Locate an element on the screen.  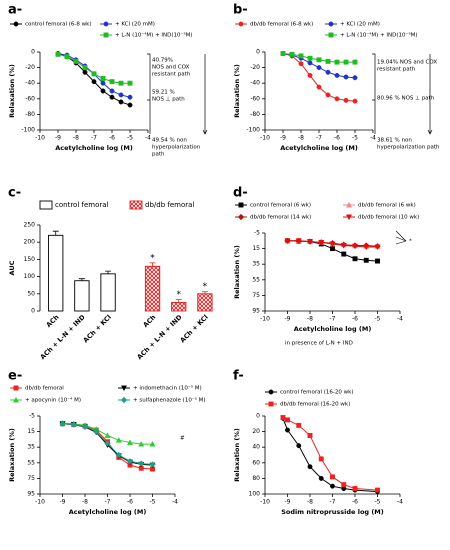
x-tick-label: ACh is located at coordinates (150, 321).